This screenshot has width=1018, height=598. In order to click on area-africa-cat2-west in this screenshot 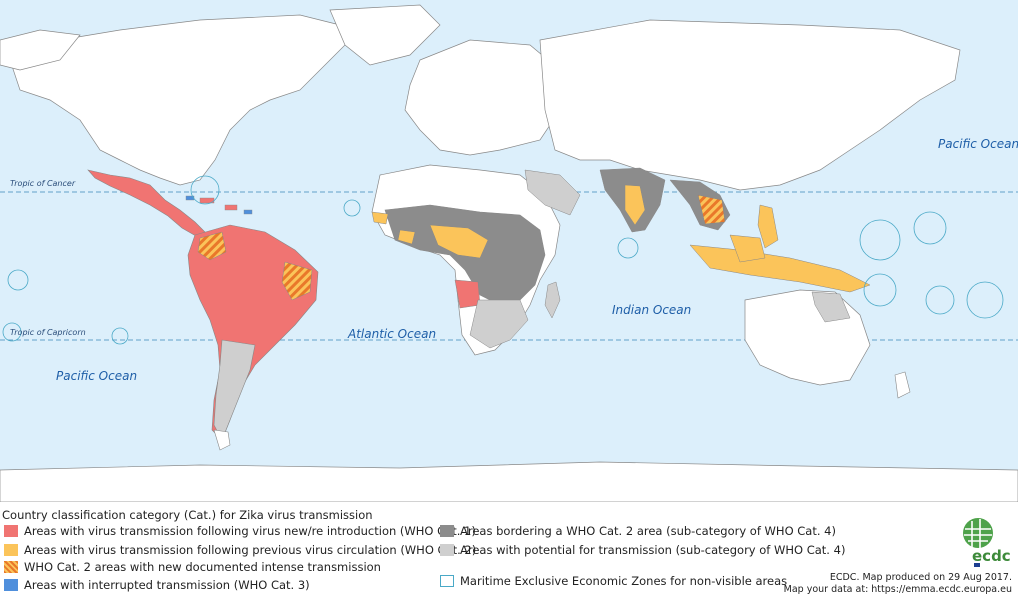, I will do `click(380, 218)`.